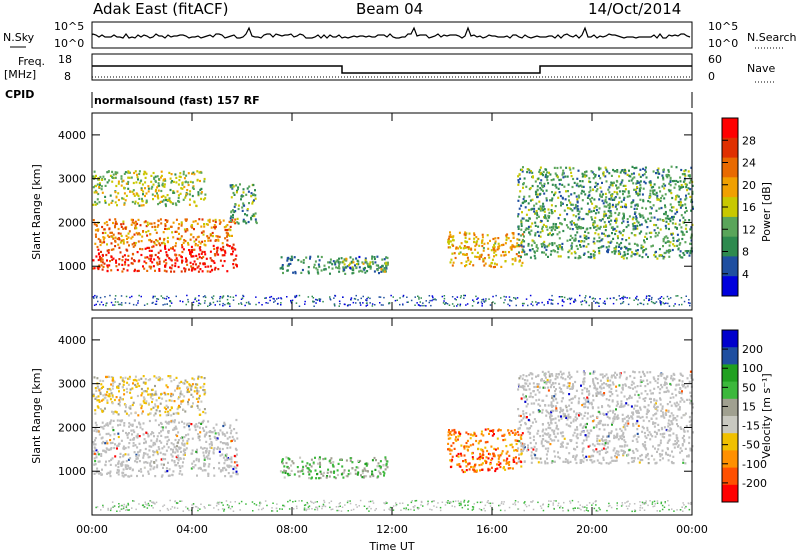 The image size is (800, 554). I want to click on beam-title: Beam 04, so click(389, 9).